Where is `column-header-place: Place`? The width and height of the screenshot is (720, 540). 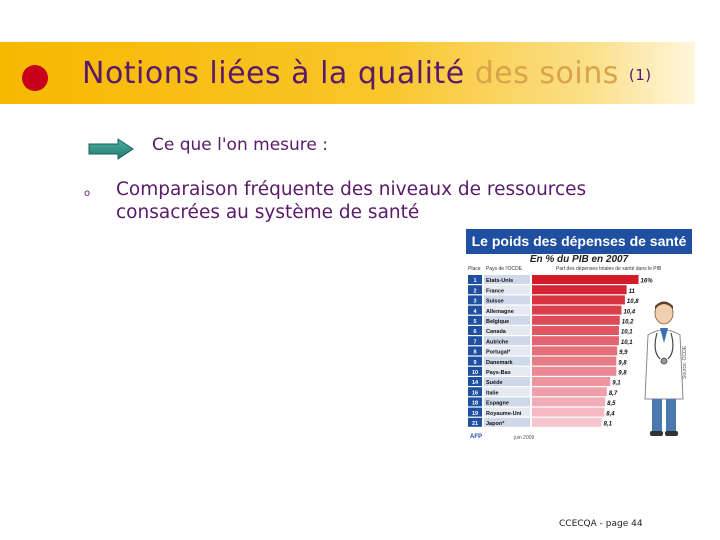
column-header-place: Place is located at coordinates (474, 269).